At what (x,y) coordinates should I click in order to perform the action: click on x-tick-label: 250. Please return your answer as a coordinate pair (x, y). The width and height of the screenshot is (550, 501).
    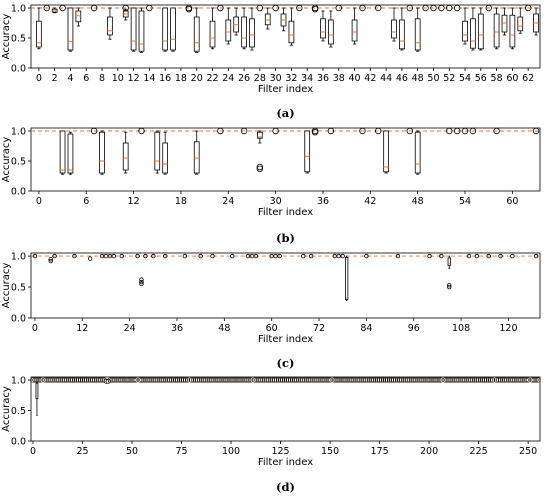
    Looking at the image, I should click on (528, 451).